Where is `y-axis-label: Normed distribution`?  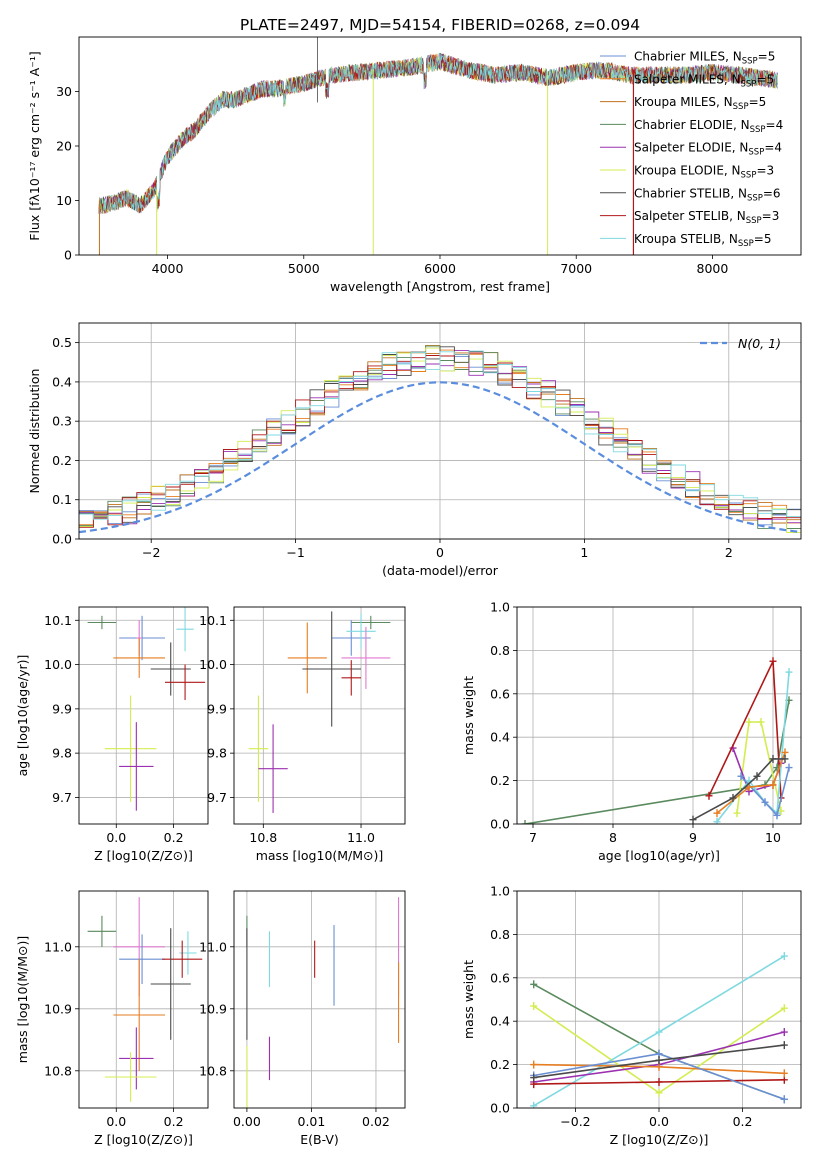
y-axis-label: Normed distribution is located at coordinates (34, 431).